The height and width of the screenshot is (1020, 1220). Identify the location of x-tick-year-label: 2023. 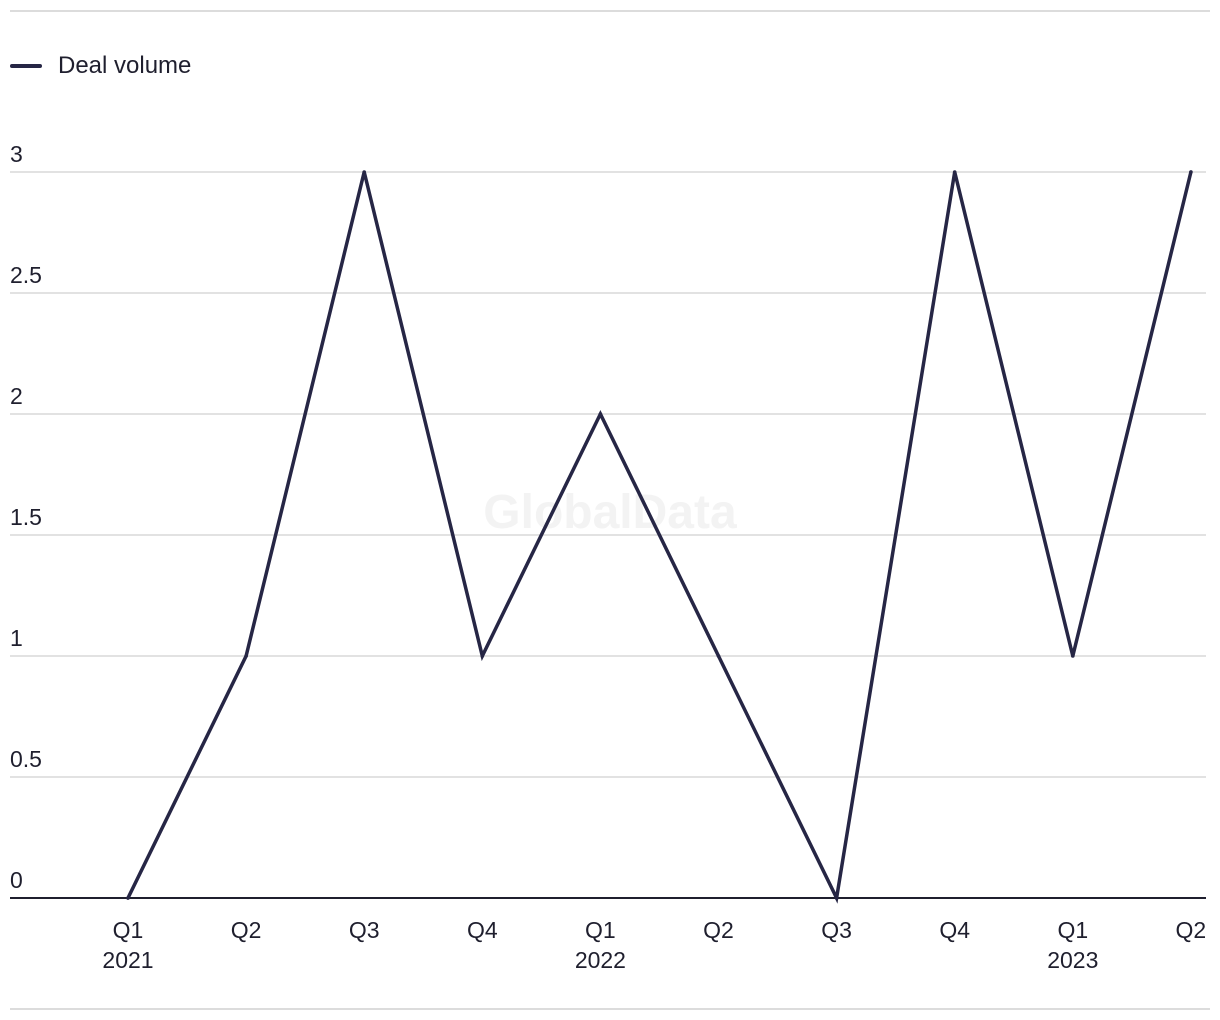
(1072, 960).